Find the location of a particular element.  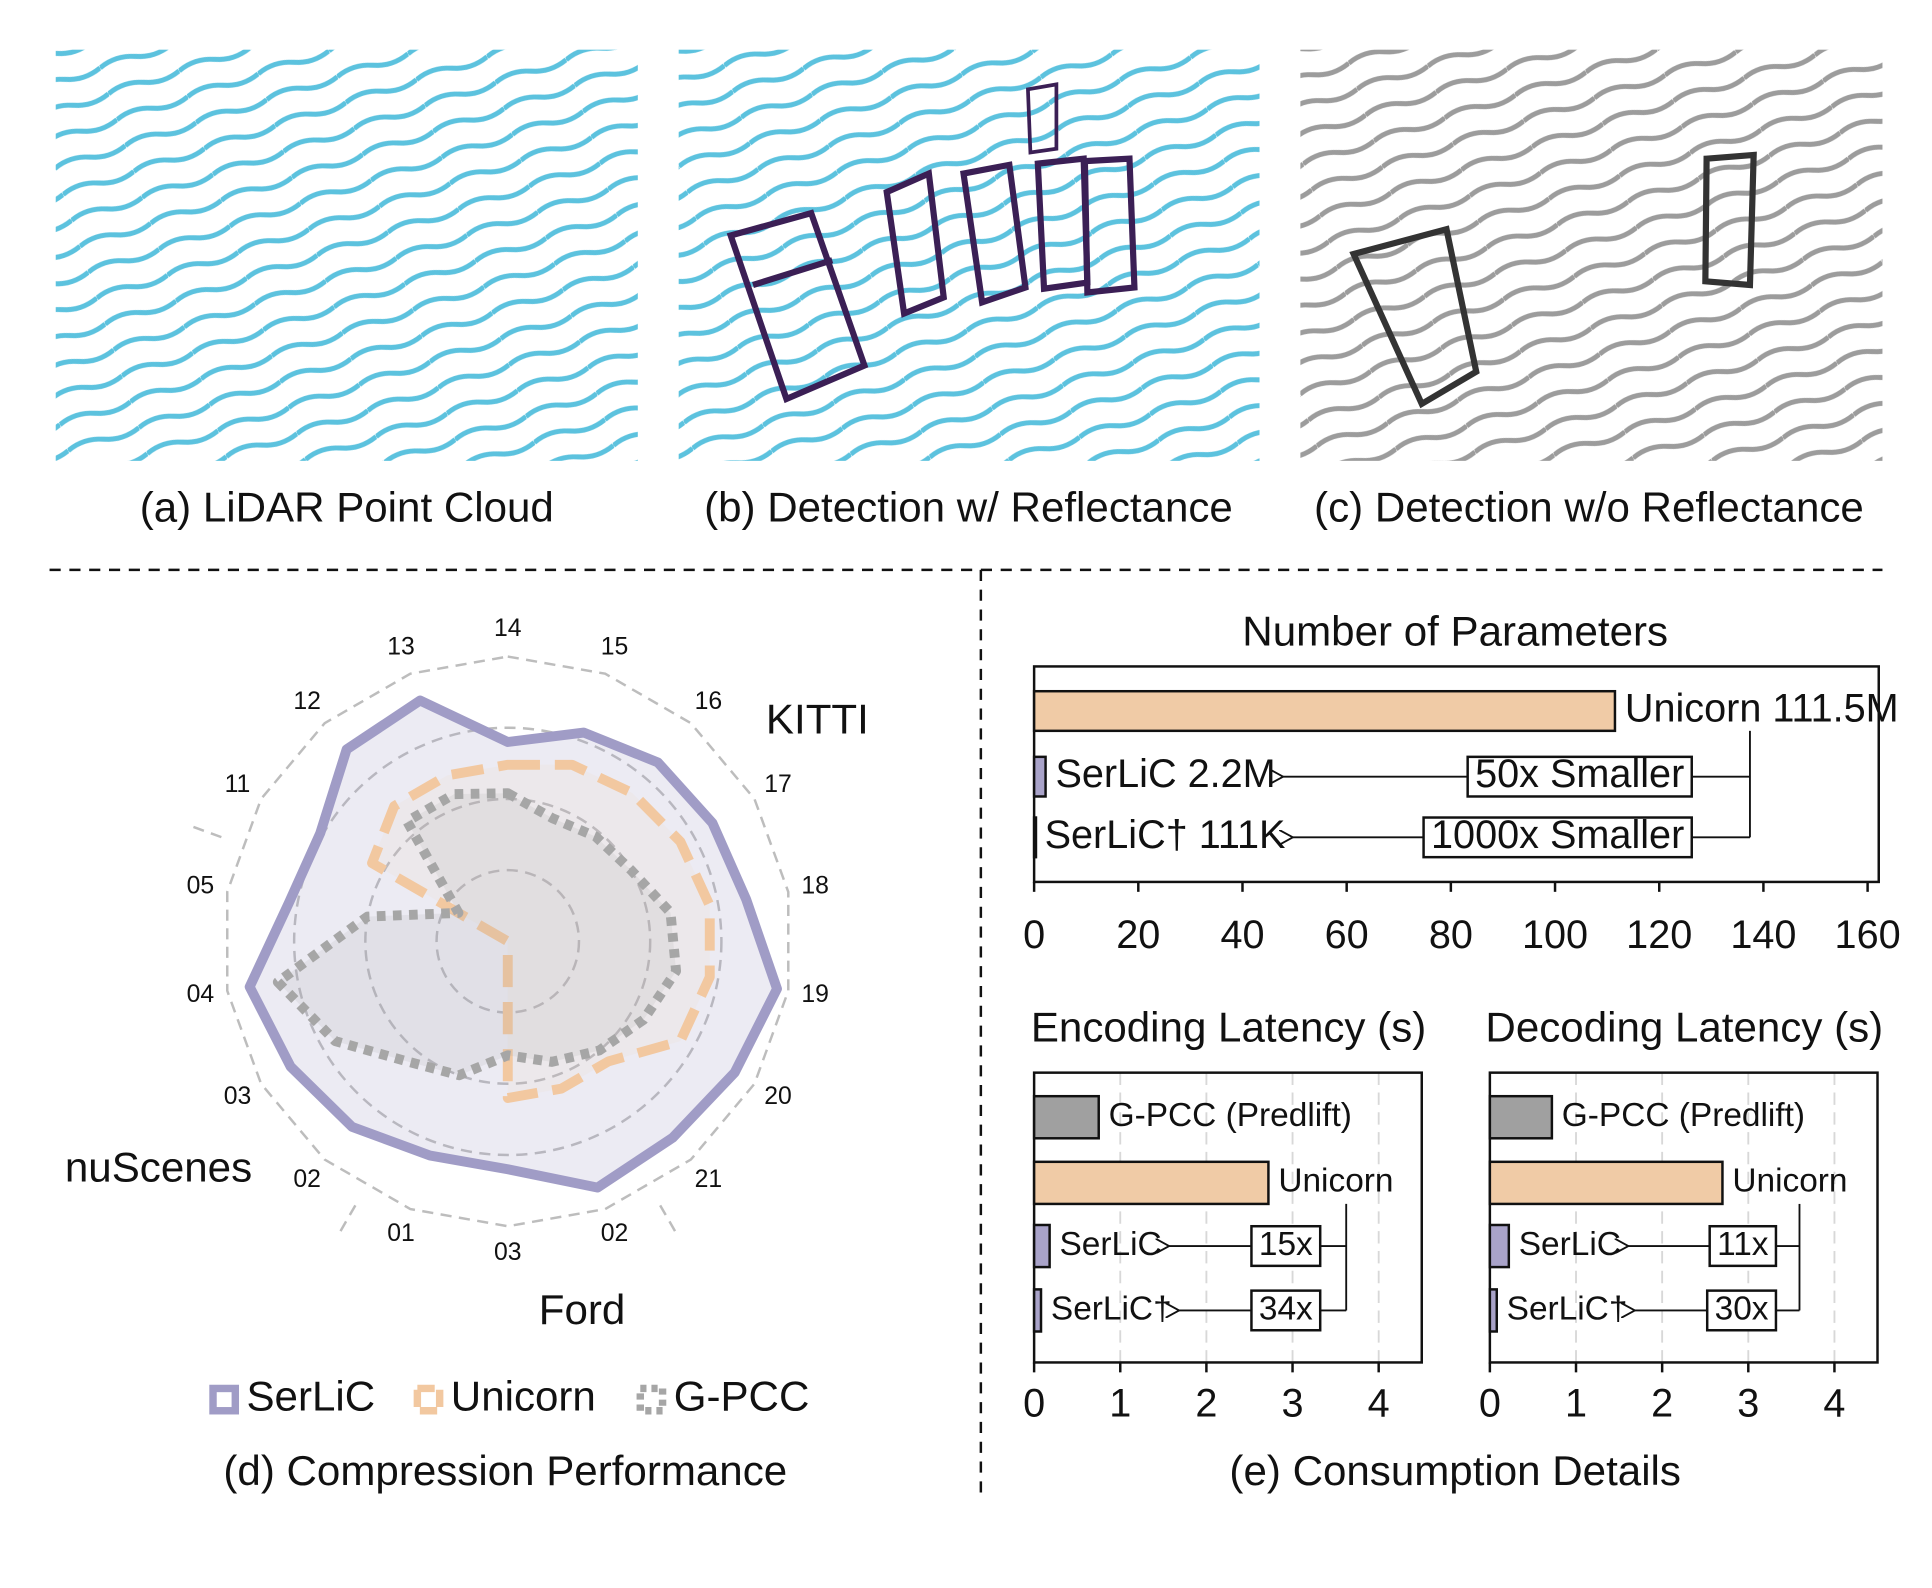

detection-image is located at coordinates (969, 255).